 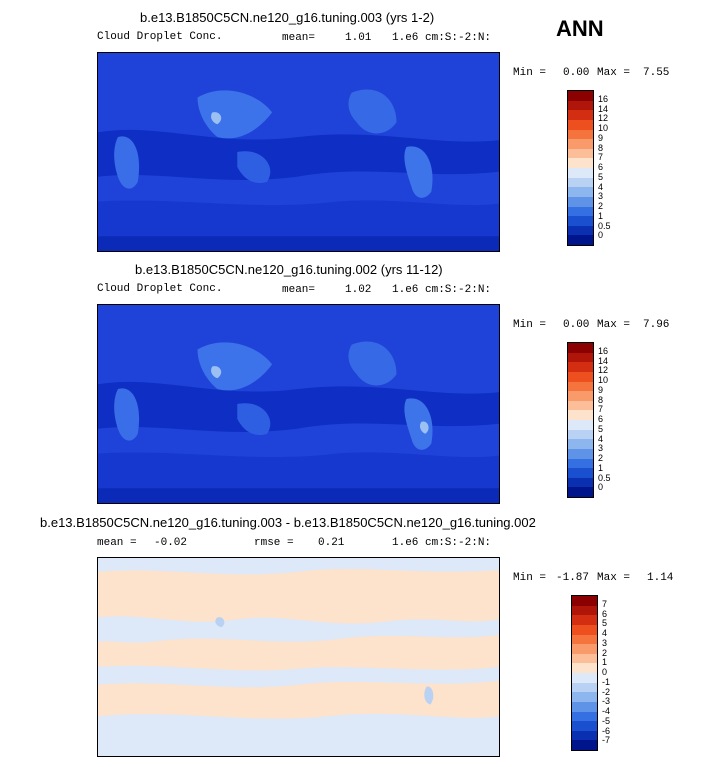 I want to click on panel1-map-svg, so click(x=298, y=152).